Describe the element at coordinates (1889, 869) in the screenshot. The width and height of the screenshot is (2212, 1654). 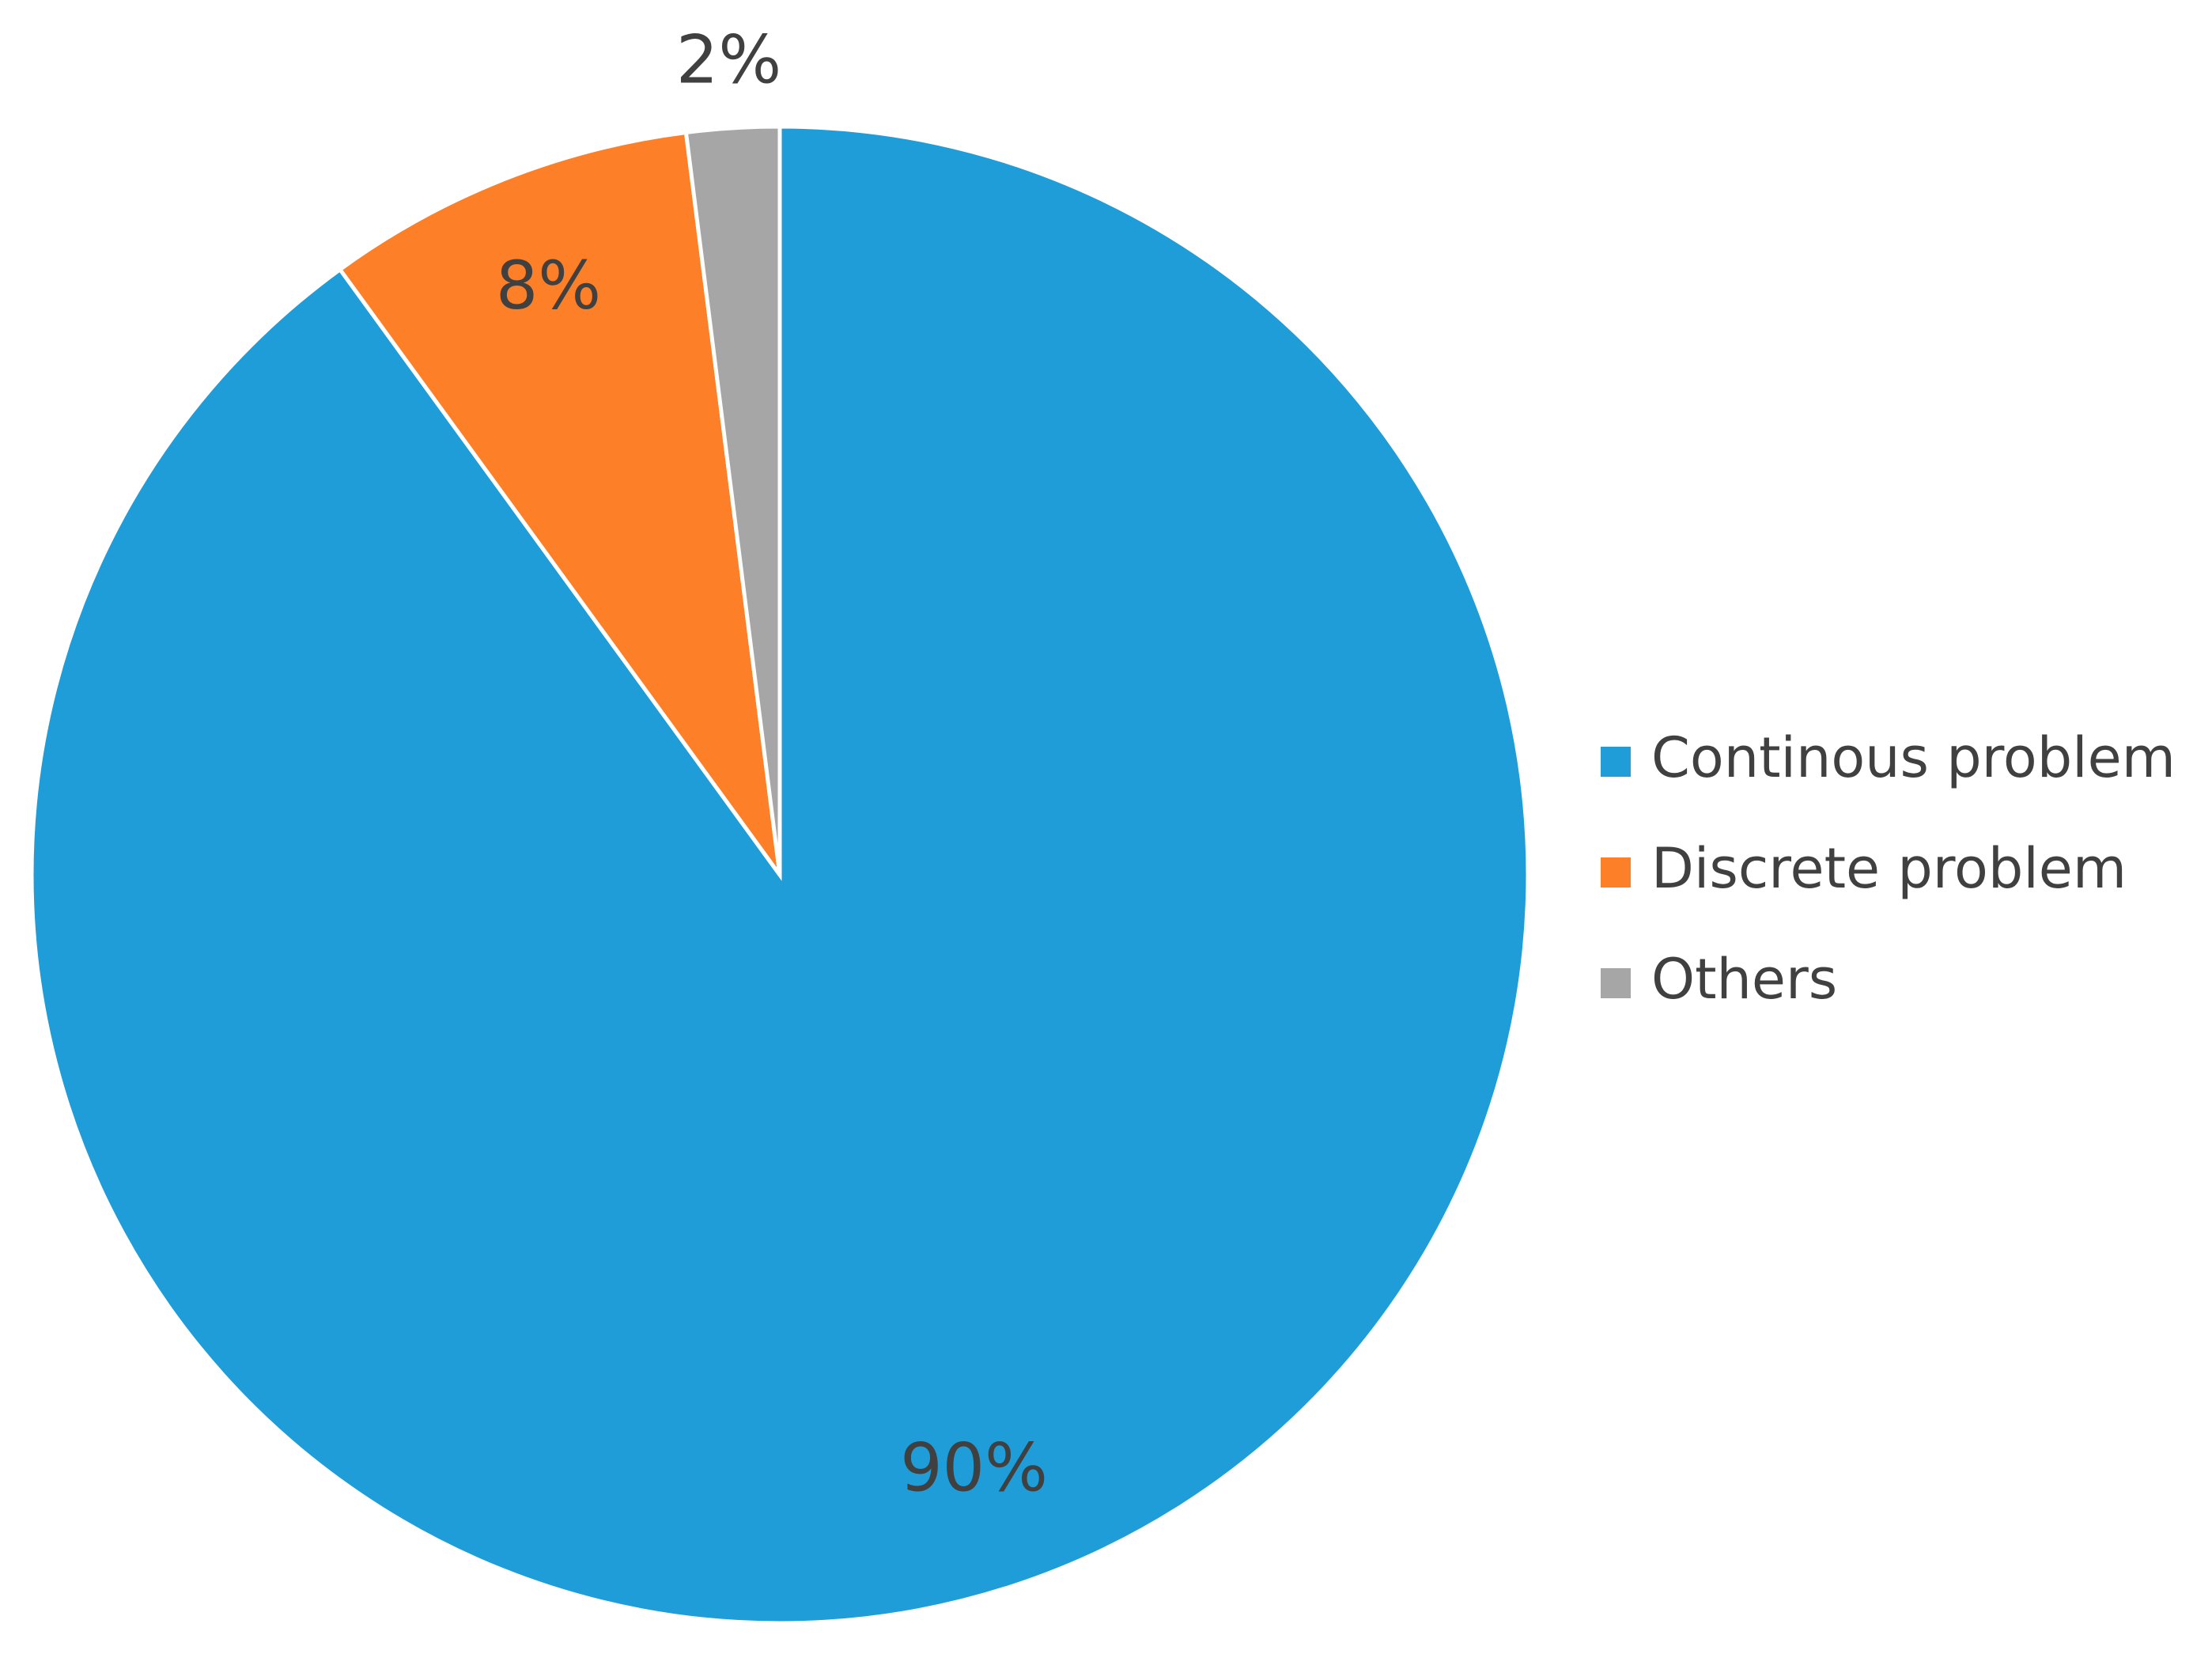
I see `legend-label: Discrete problem` at that location.